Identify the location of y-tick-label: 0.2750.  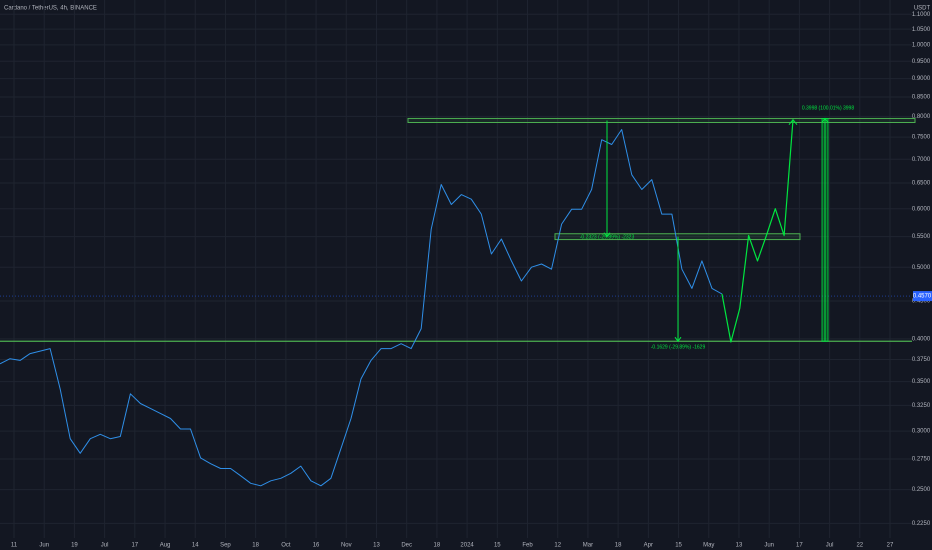
(921, 460).